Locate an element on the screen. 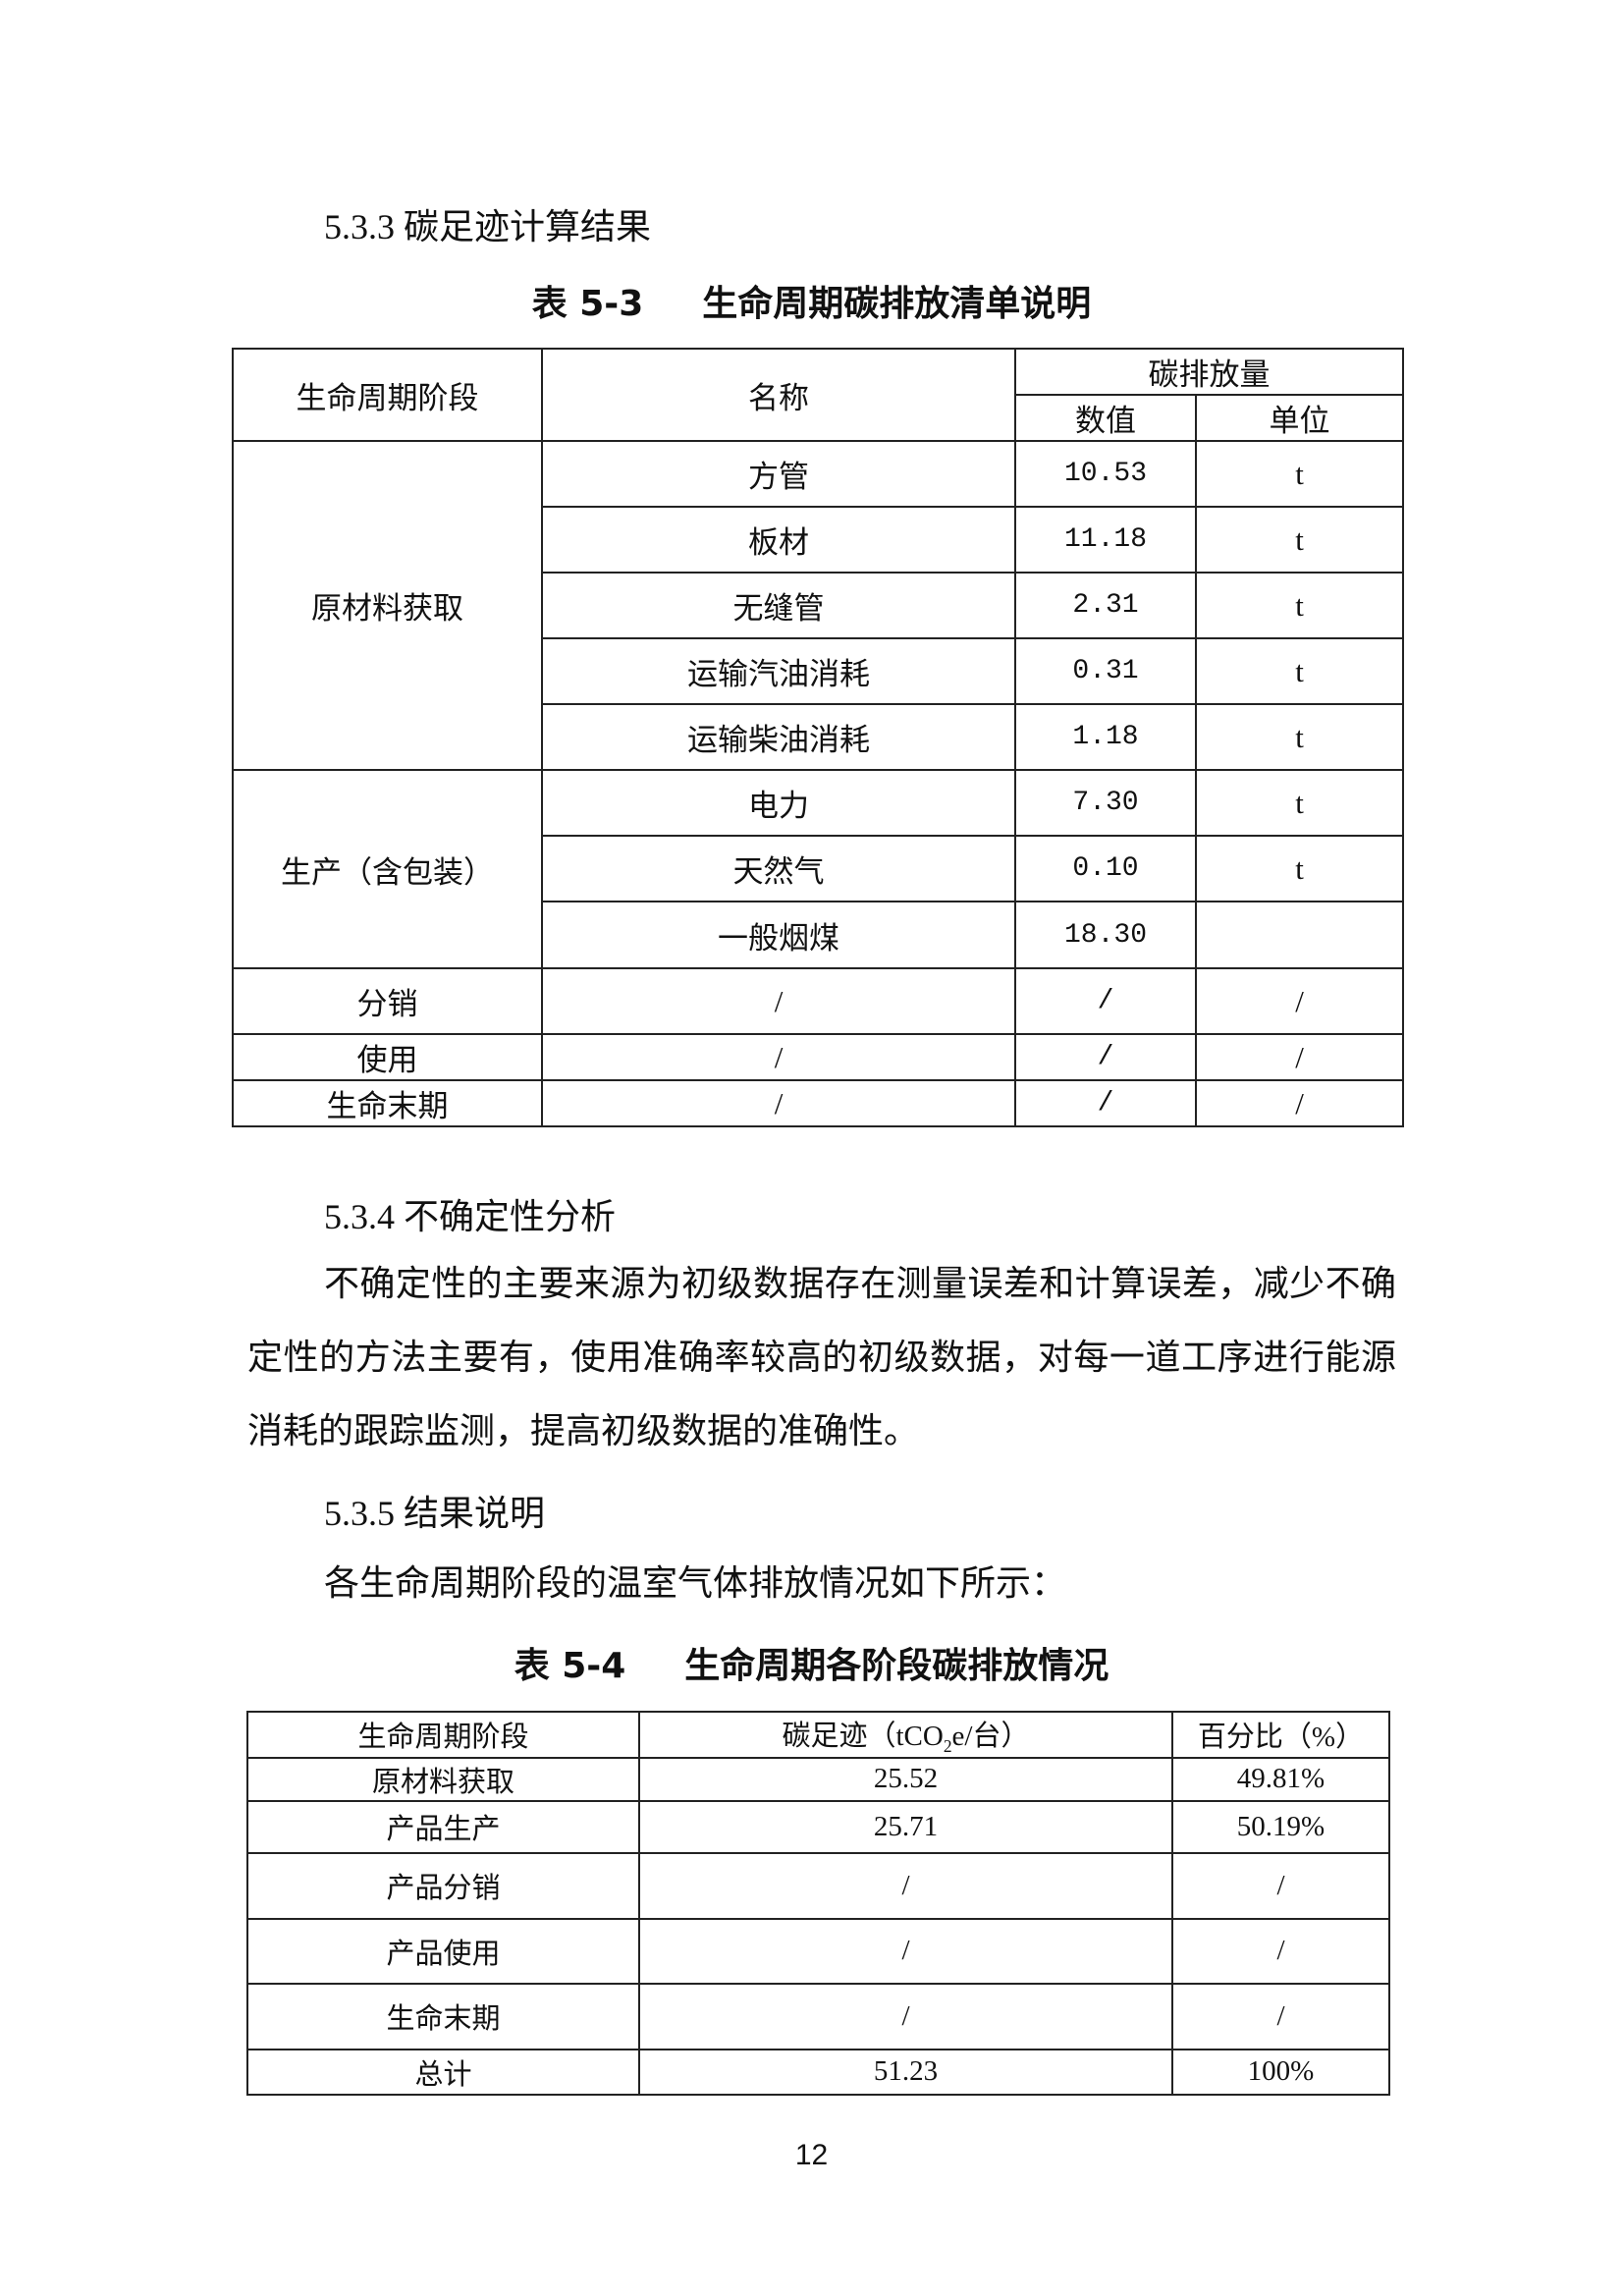 This screenshot has width=1623, height=2296. table-row: 使用 / / / is located at coordinates (818, 1057).